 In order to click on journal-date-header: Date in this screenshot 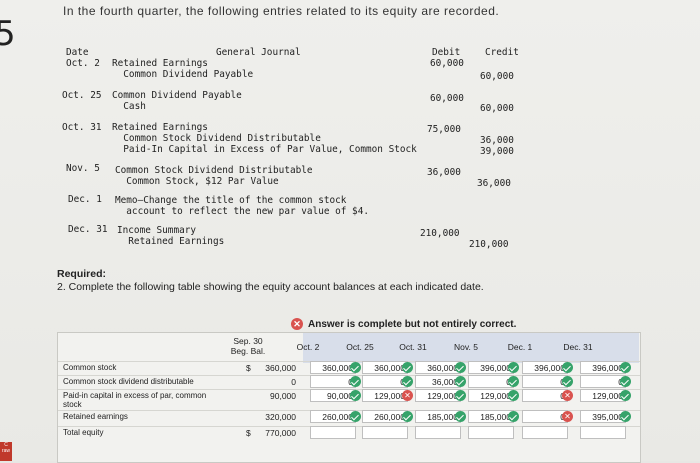, I will do `click(77, 52)`.